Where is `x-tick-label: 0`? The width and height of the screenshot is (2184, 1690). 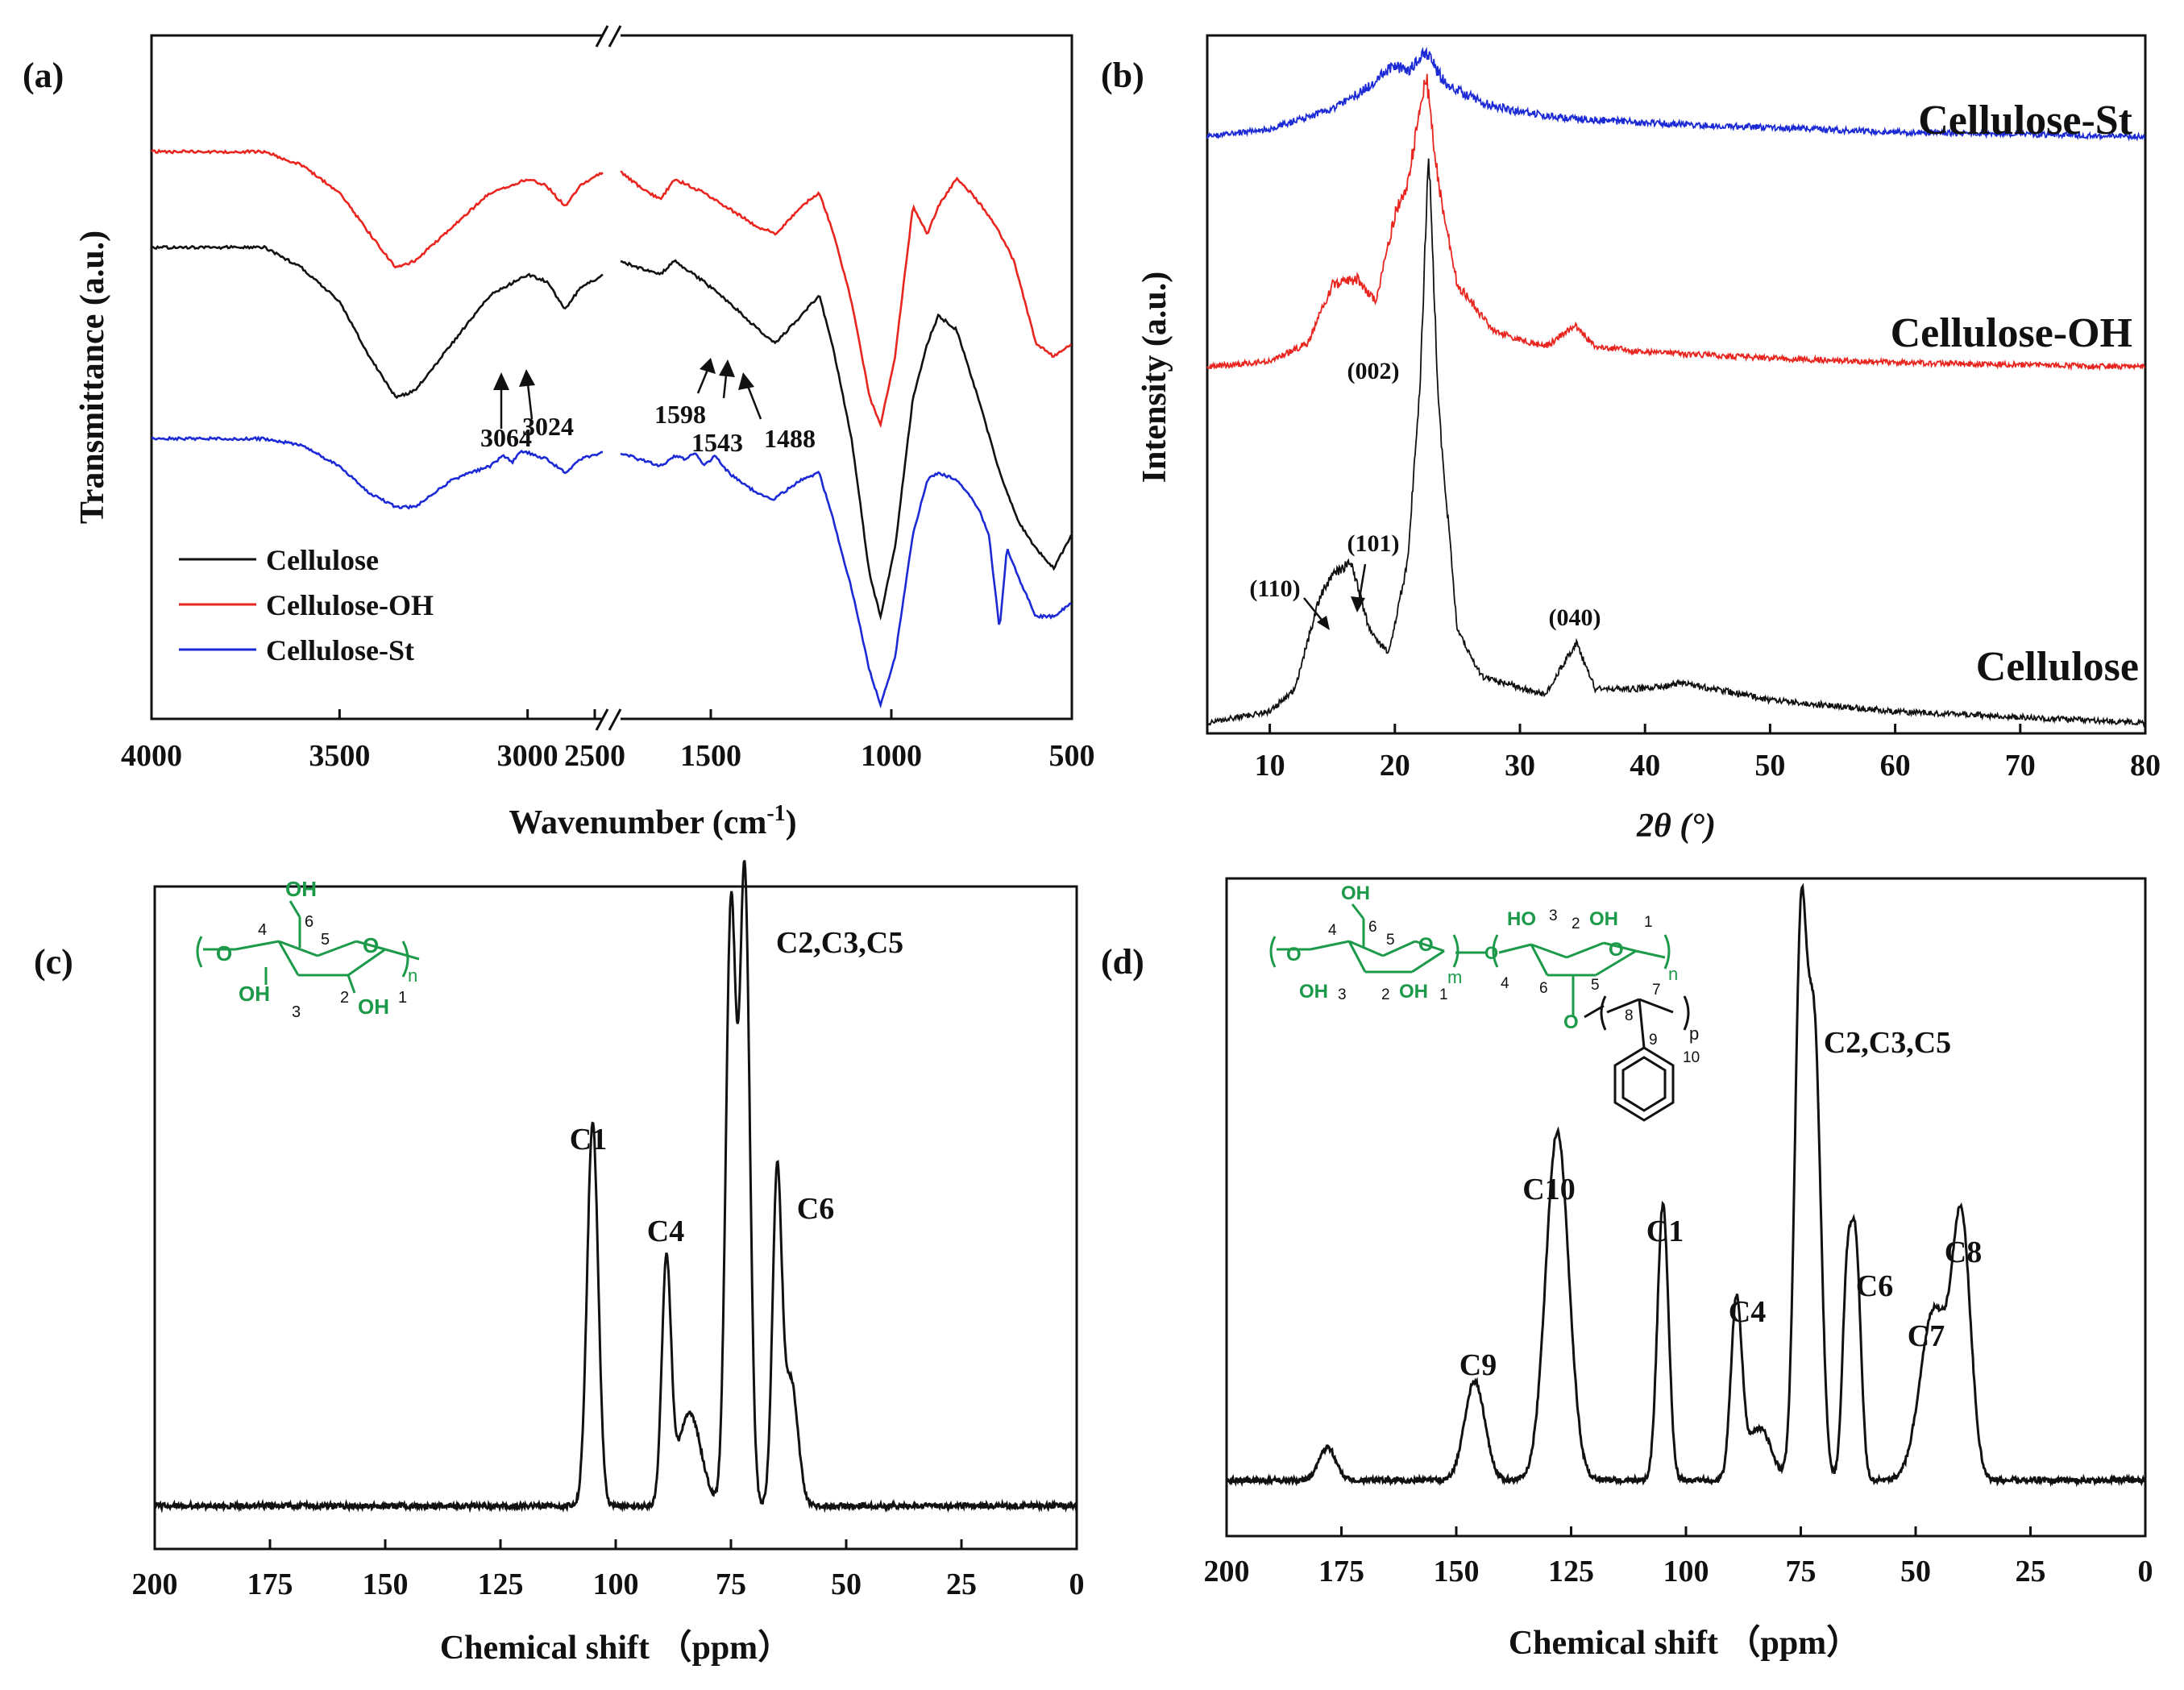 x-tick-label: 0 is located at coordinates (2145, 1571).